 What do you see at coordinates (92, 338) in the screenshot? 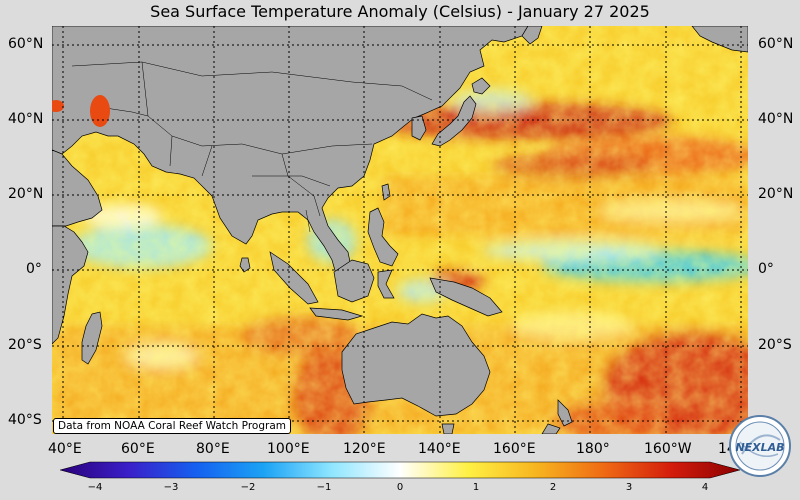
I see `land-madagascar` at bounding box center [92, 338].